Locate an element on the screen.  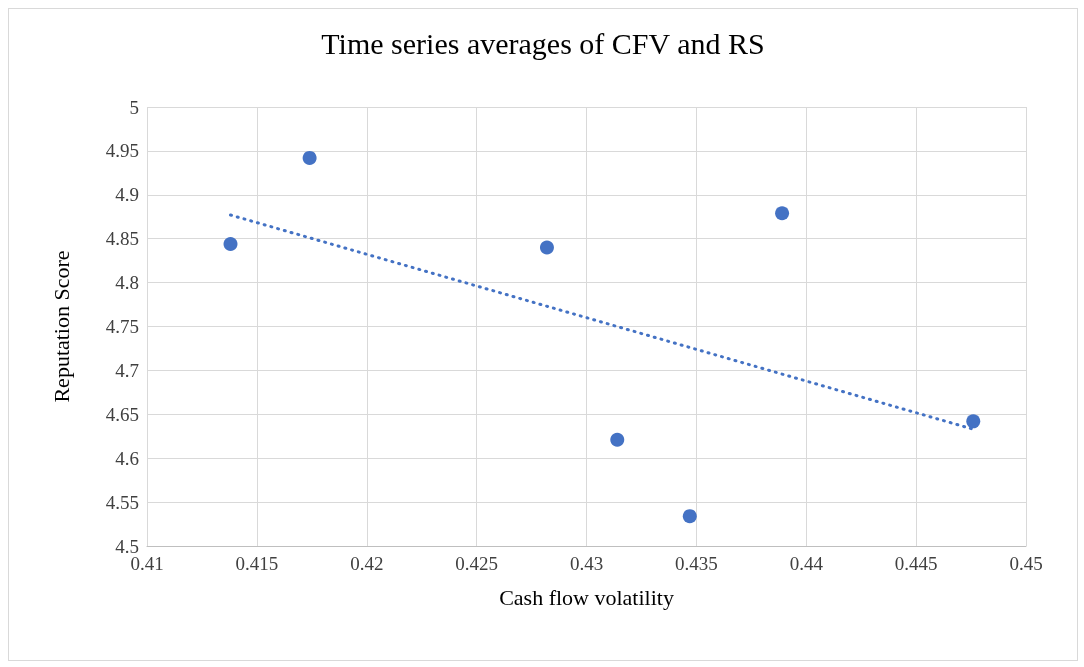
y-tick-label: 5 is located at coordinates (134, 107).